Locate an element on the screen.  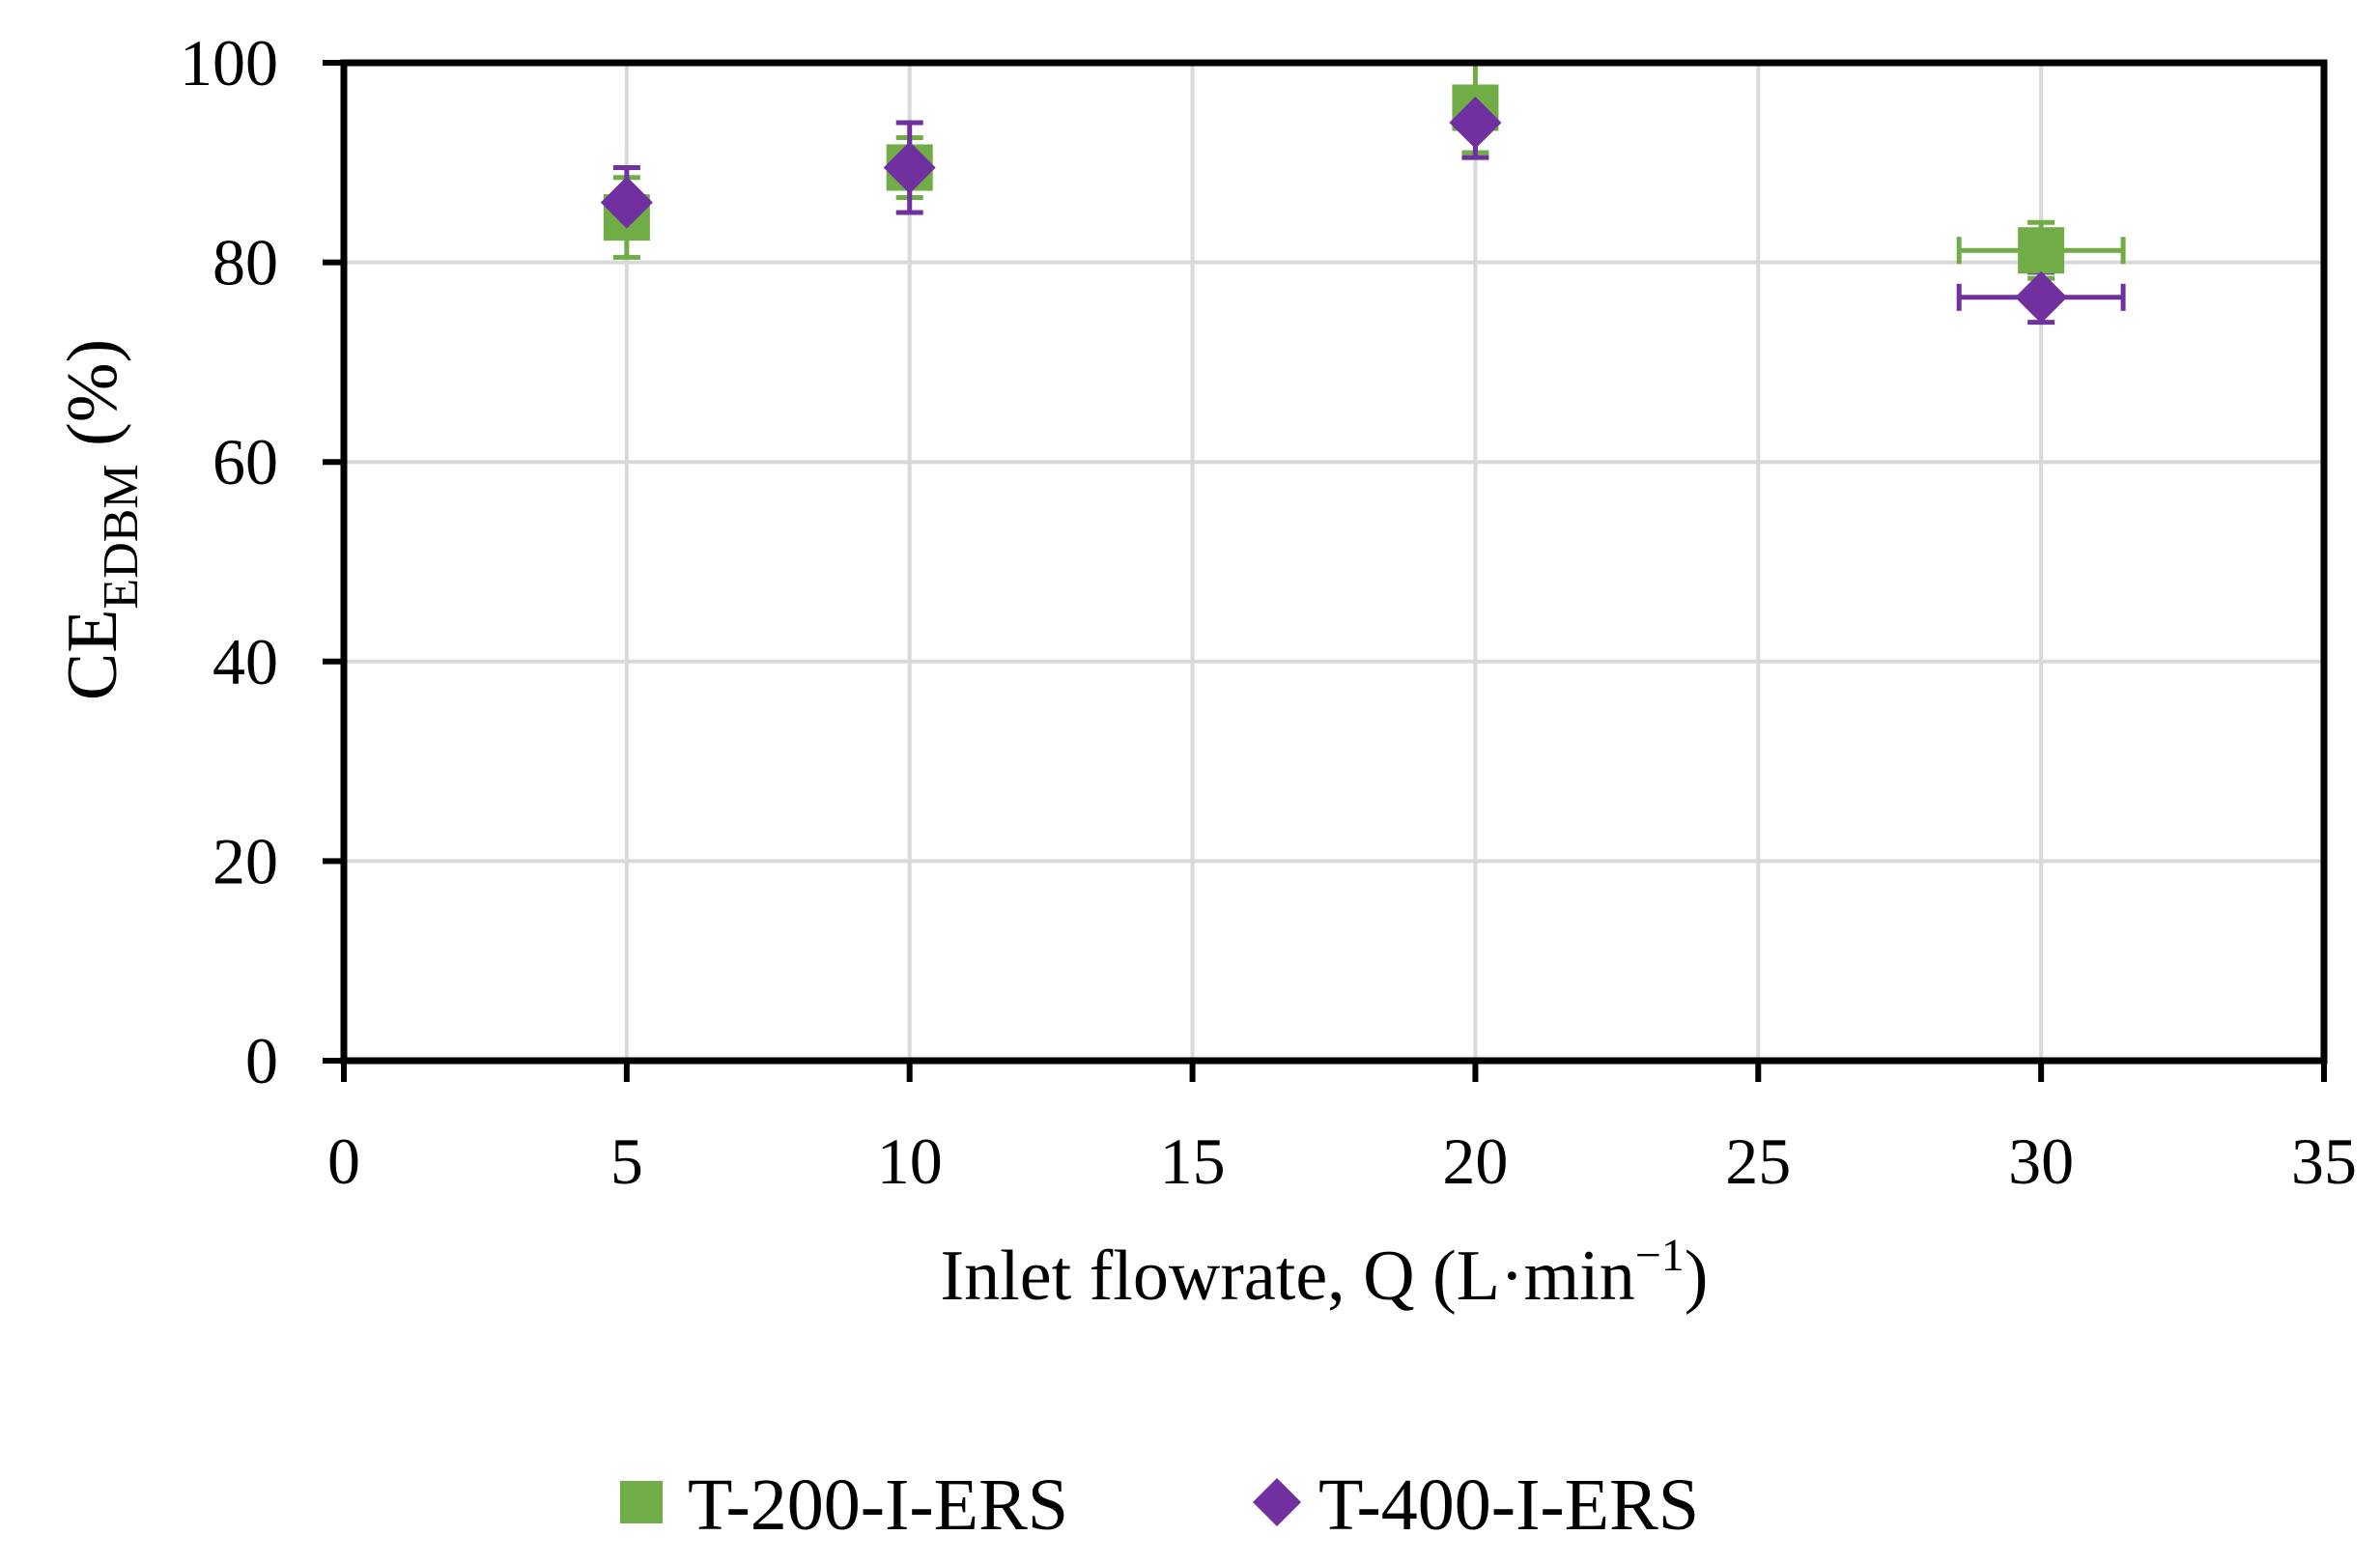
legend-diamond-icon is located at coordinates (1277, 1502).